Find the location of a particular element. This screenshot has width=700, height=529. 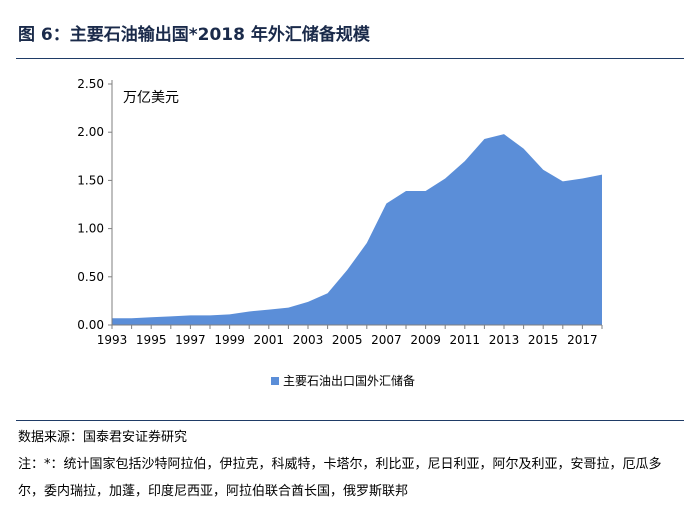

legend-label: 主要石油出口国外汇储备 is located at coordinates (349, 380).